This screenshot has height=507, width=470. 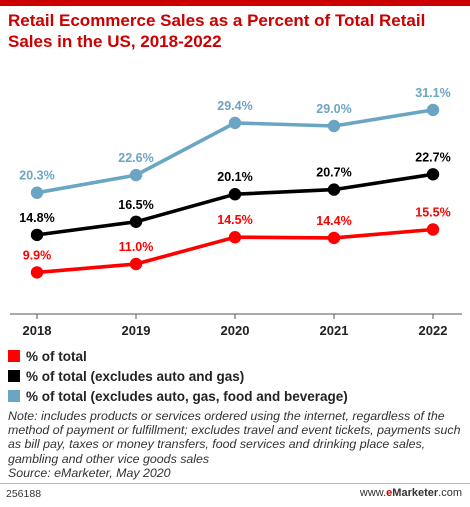 What do you see at coordinates (235, 483) in the screenshot?
I see `footer-divider` at bounding box center [235, 483].